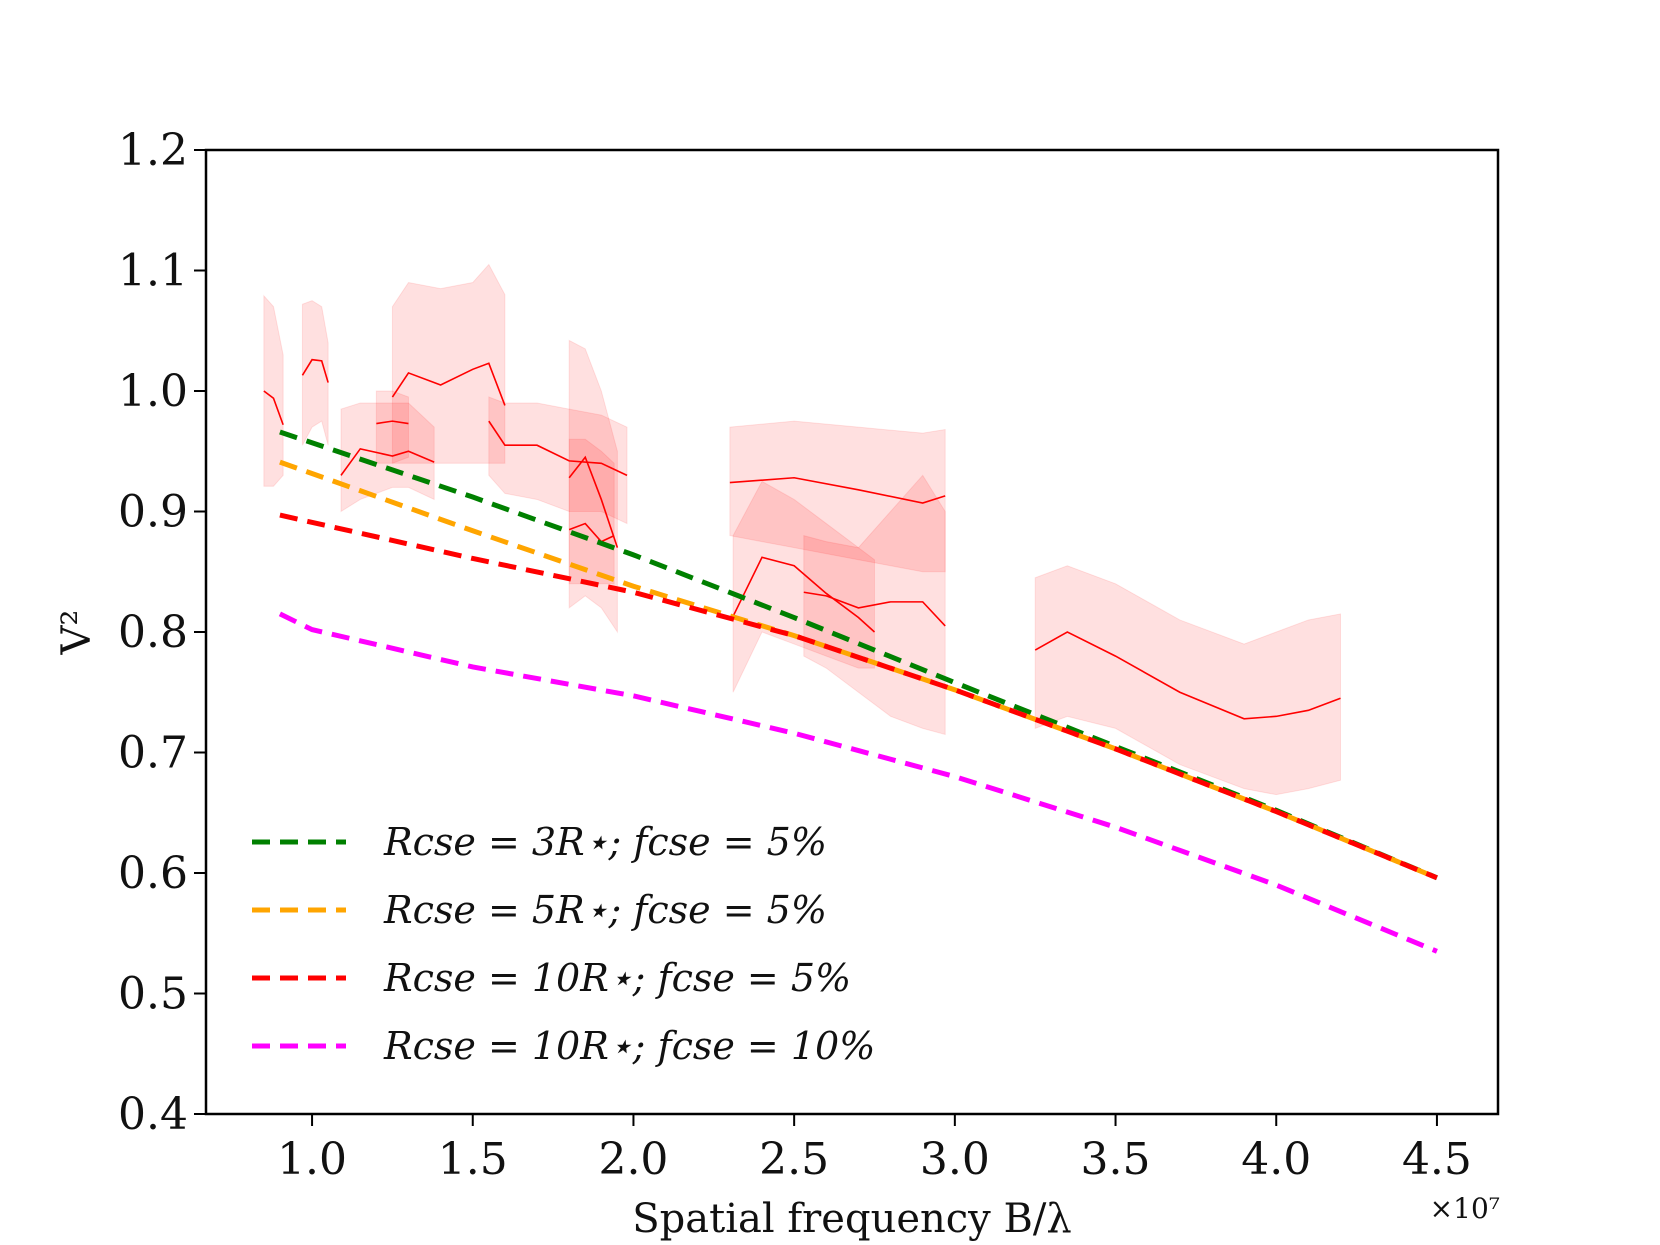  What do you see at coordinates (1276, 1159) in the screenshot?
I see `x-tick-label: 4.0` at bounding box center [1276, 1159].